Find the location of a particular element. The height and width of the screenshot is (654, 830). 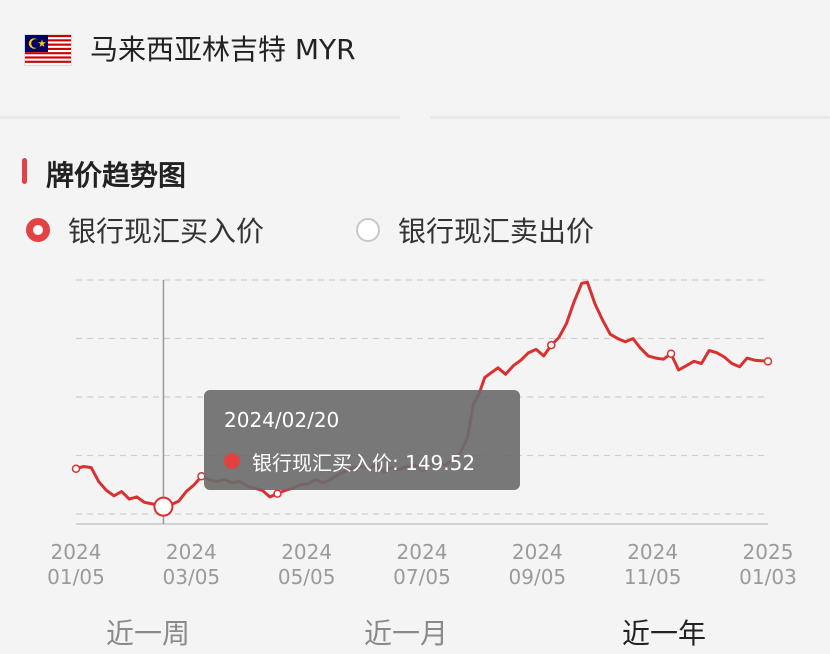

x-tick-date-label: 09/05 is located at coordinates (538, 577).